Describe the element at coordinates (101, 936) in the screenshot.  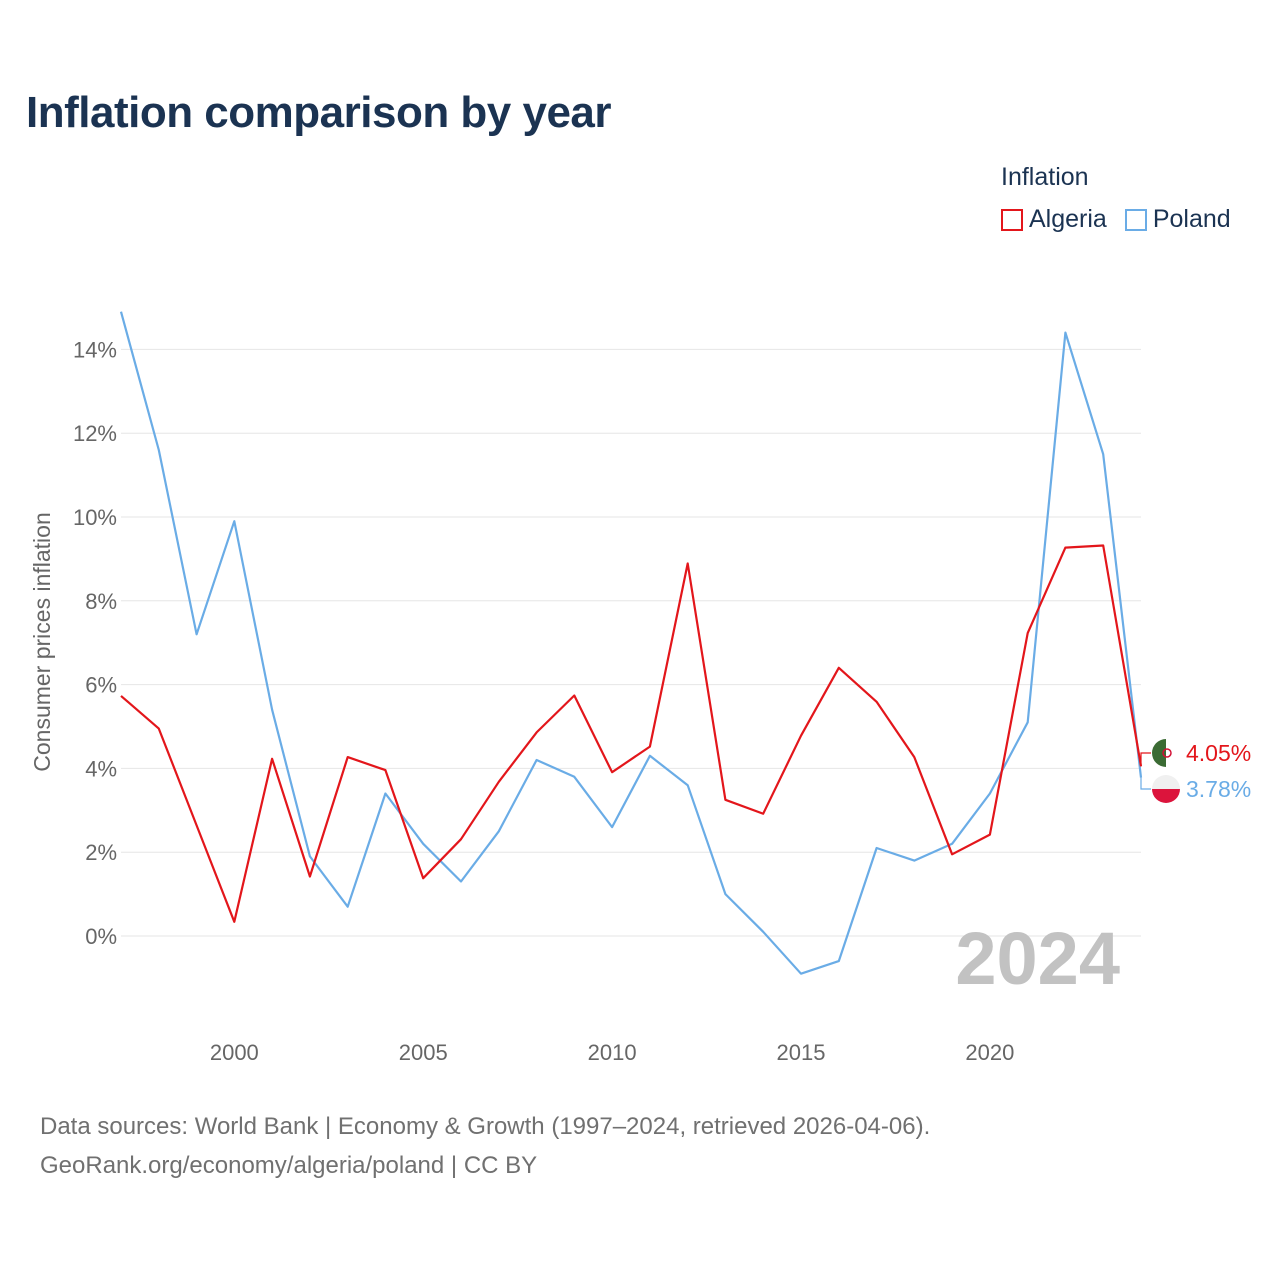
I see `y-tick-label: 0%` at that location.